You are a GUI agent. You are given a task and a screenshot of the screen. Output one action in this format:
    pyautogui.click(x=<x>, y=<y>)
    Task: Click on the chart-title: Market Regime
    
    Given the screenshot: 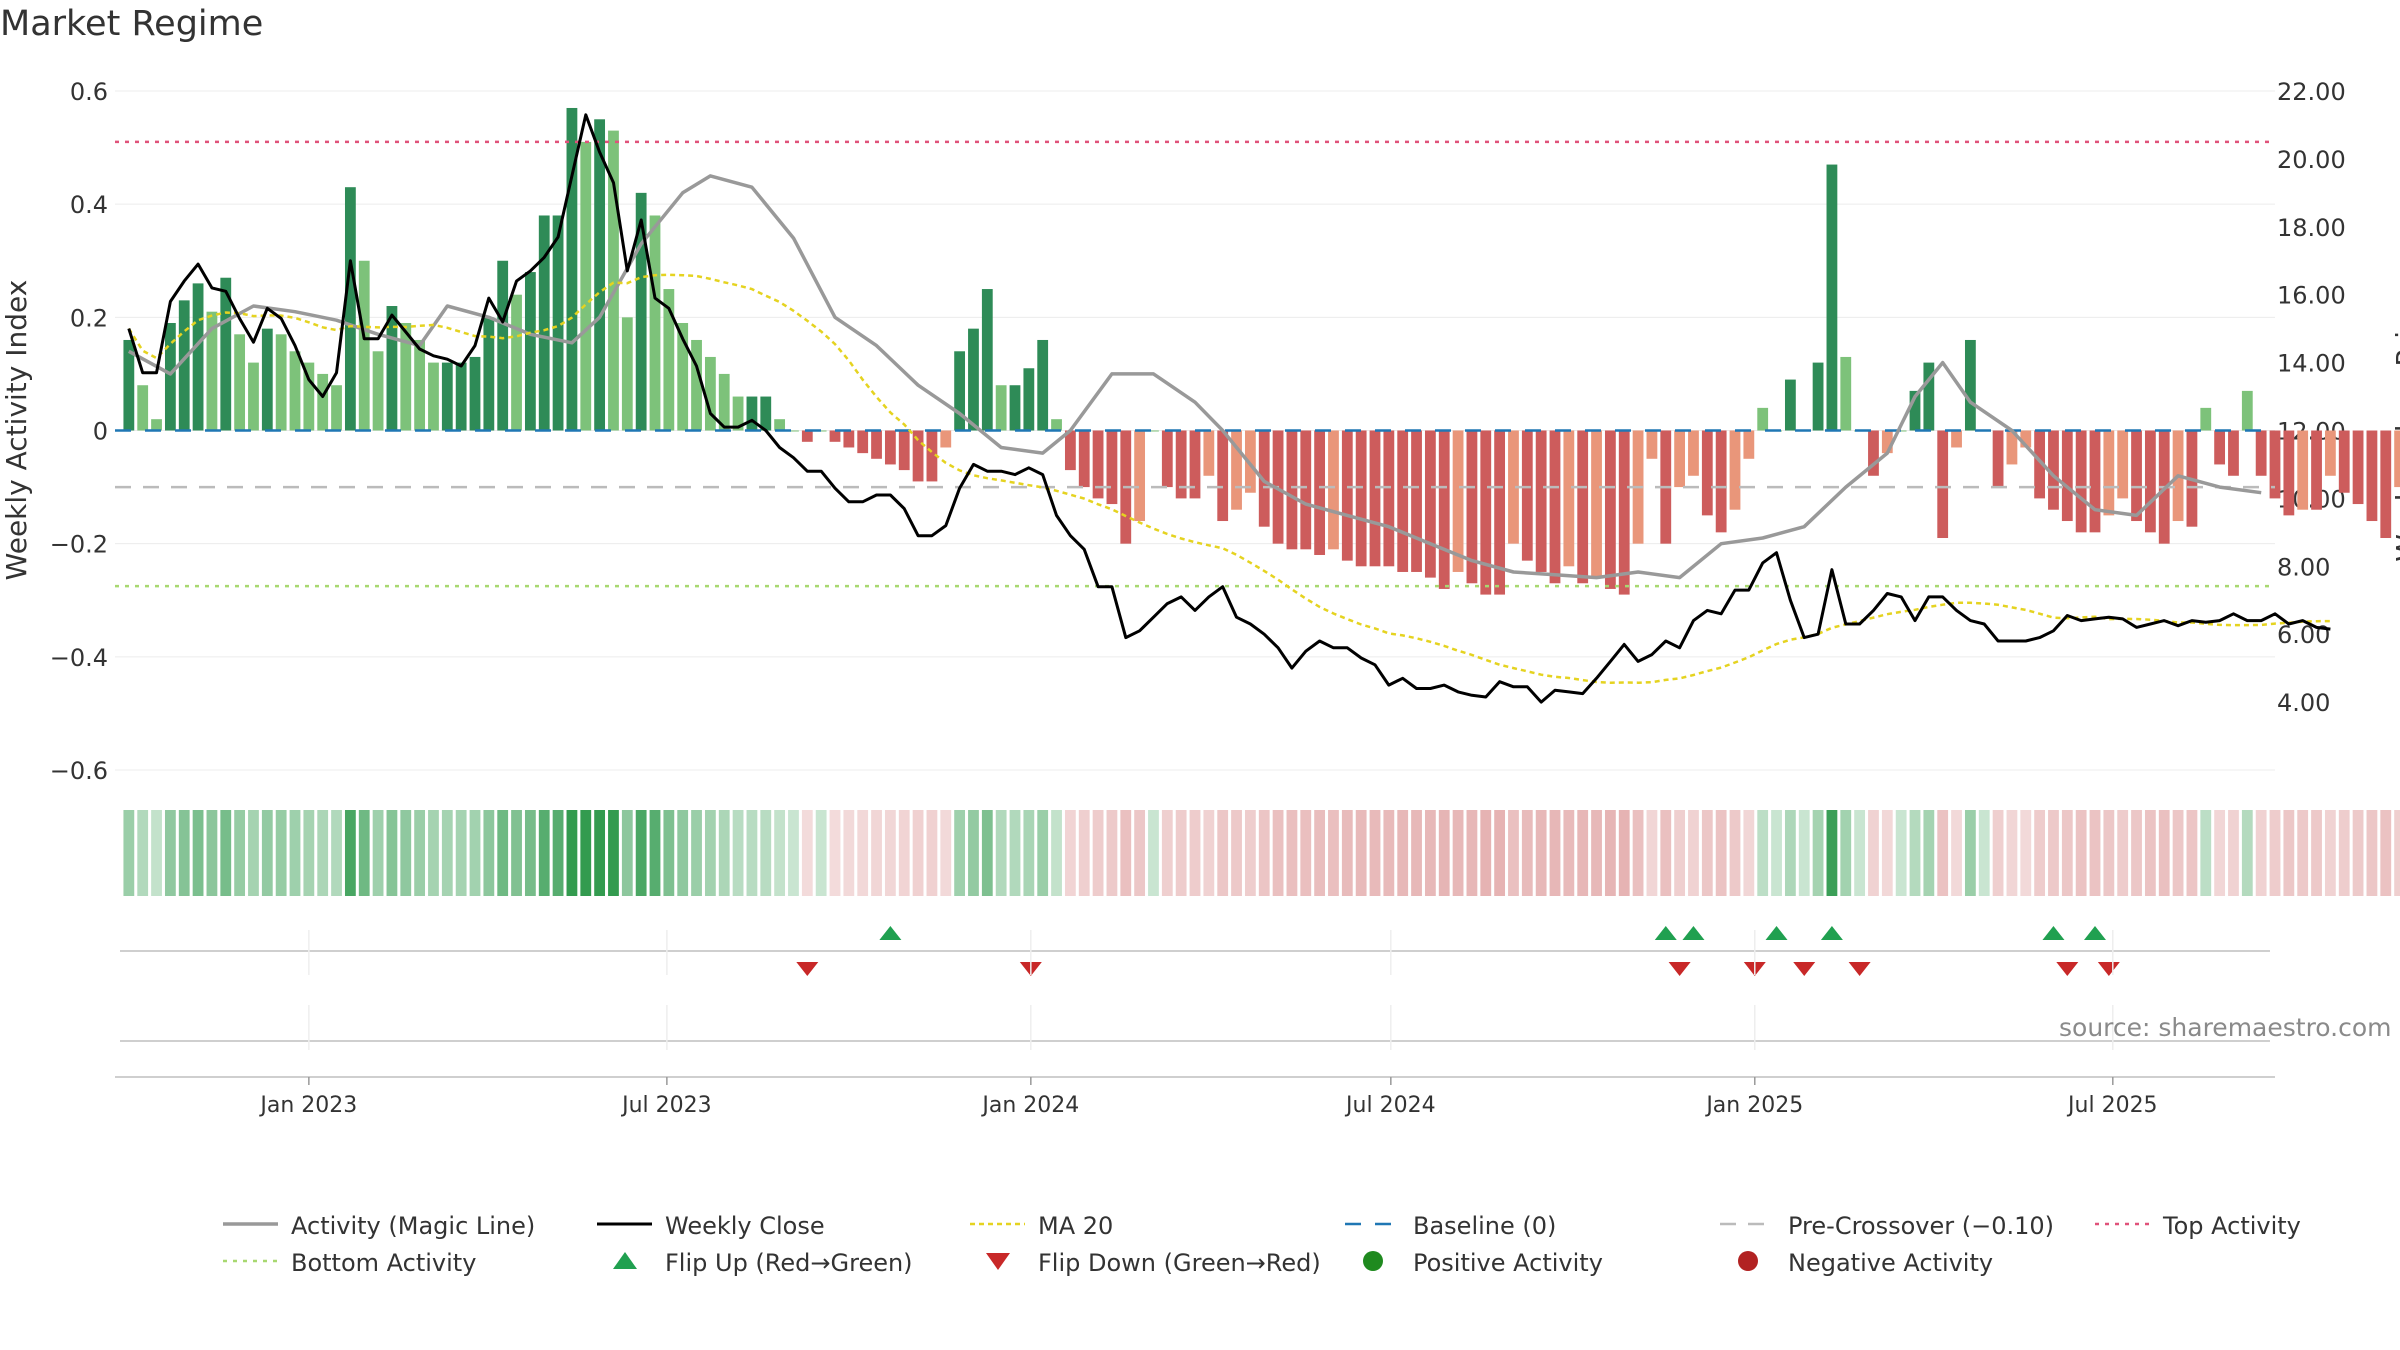 What is the action you would take?
    pyautogui.click(x=132, y=24)
    